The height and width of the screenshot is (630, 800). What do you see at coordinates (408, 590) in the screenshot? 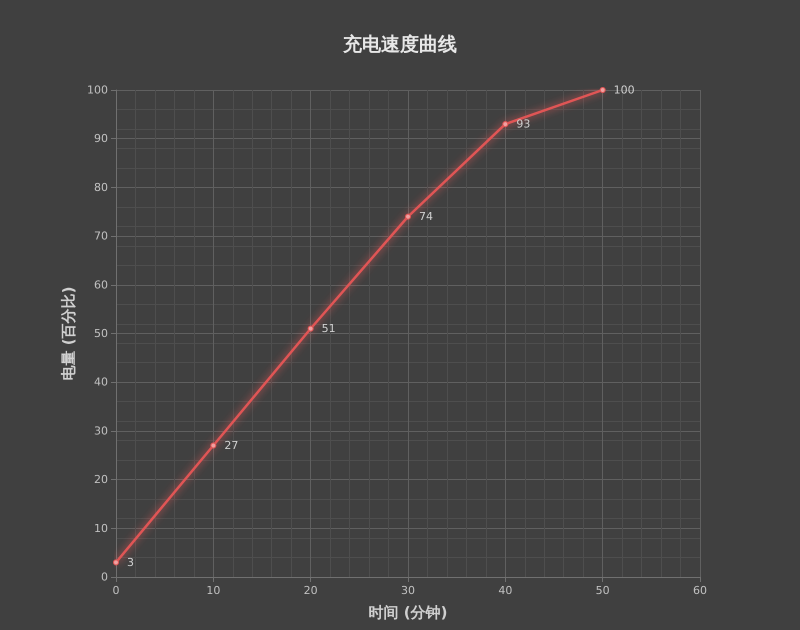
I see `x-tick-label: 30` at bounding box center [408, 590].